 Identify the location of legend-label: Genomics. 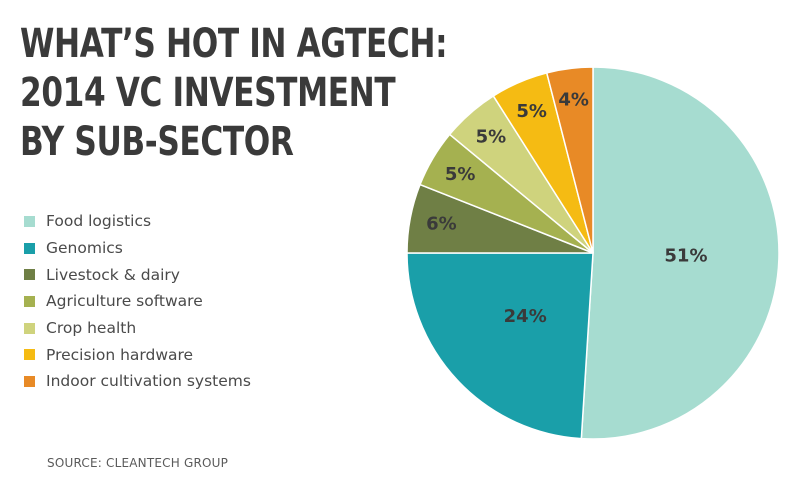
(84, 248).